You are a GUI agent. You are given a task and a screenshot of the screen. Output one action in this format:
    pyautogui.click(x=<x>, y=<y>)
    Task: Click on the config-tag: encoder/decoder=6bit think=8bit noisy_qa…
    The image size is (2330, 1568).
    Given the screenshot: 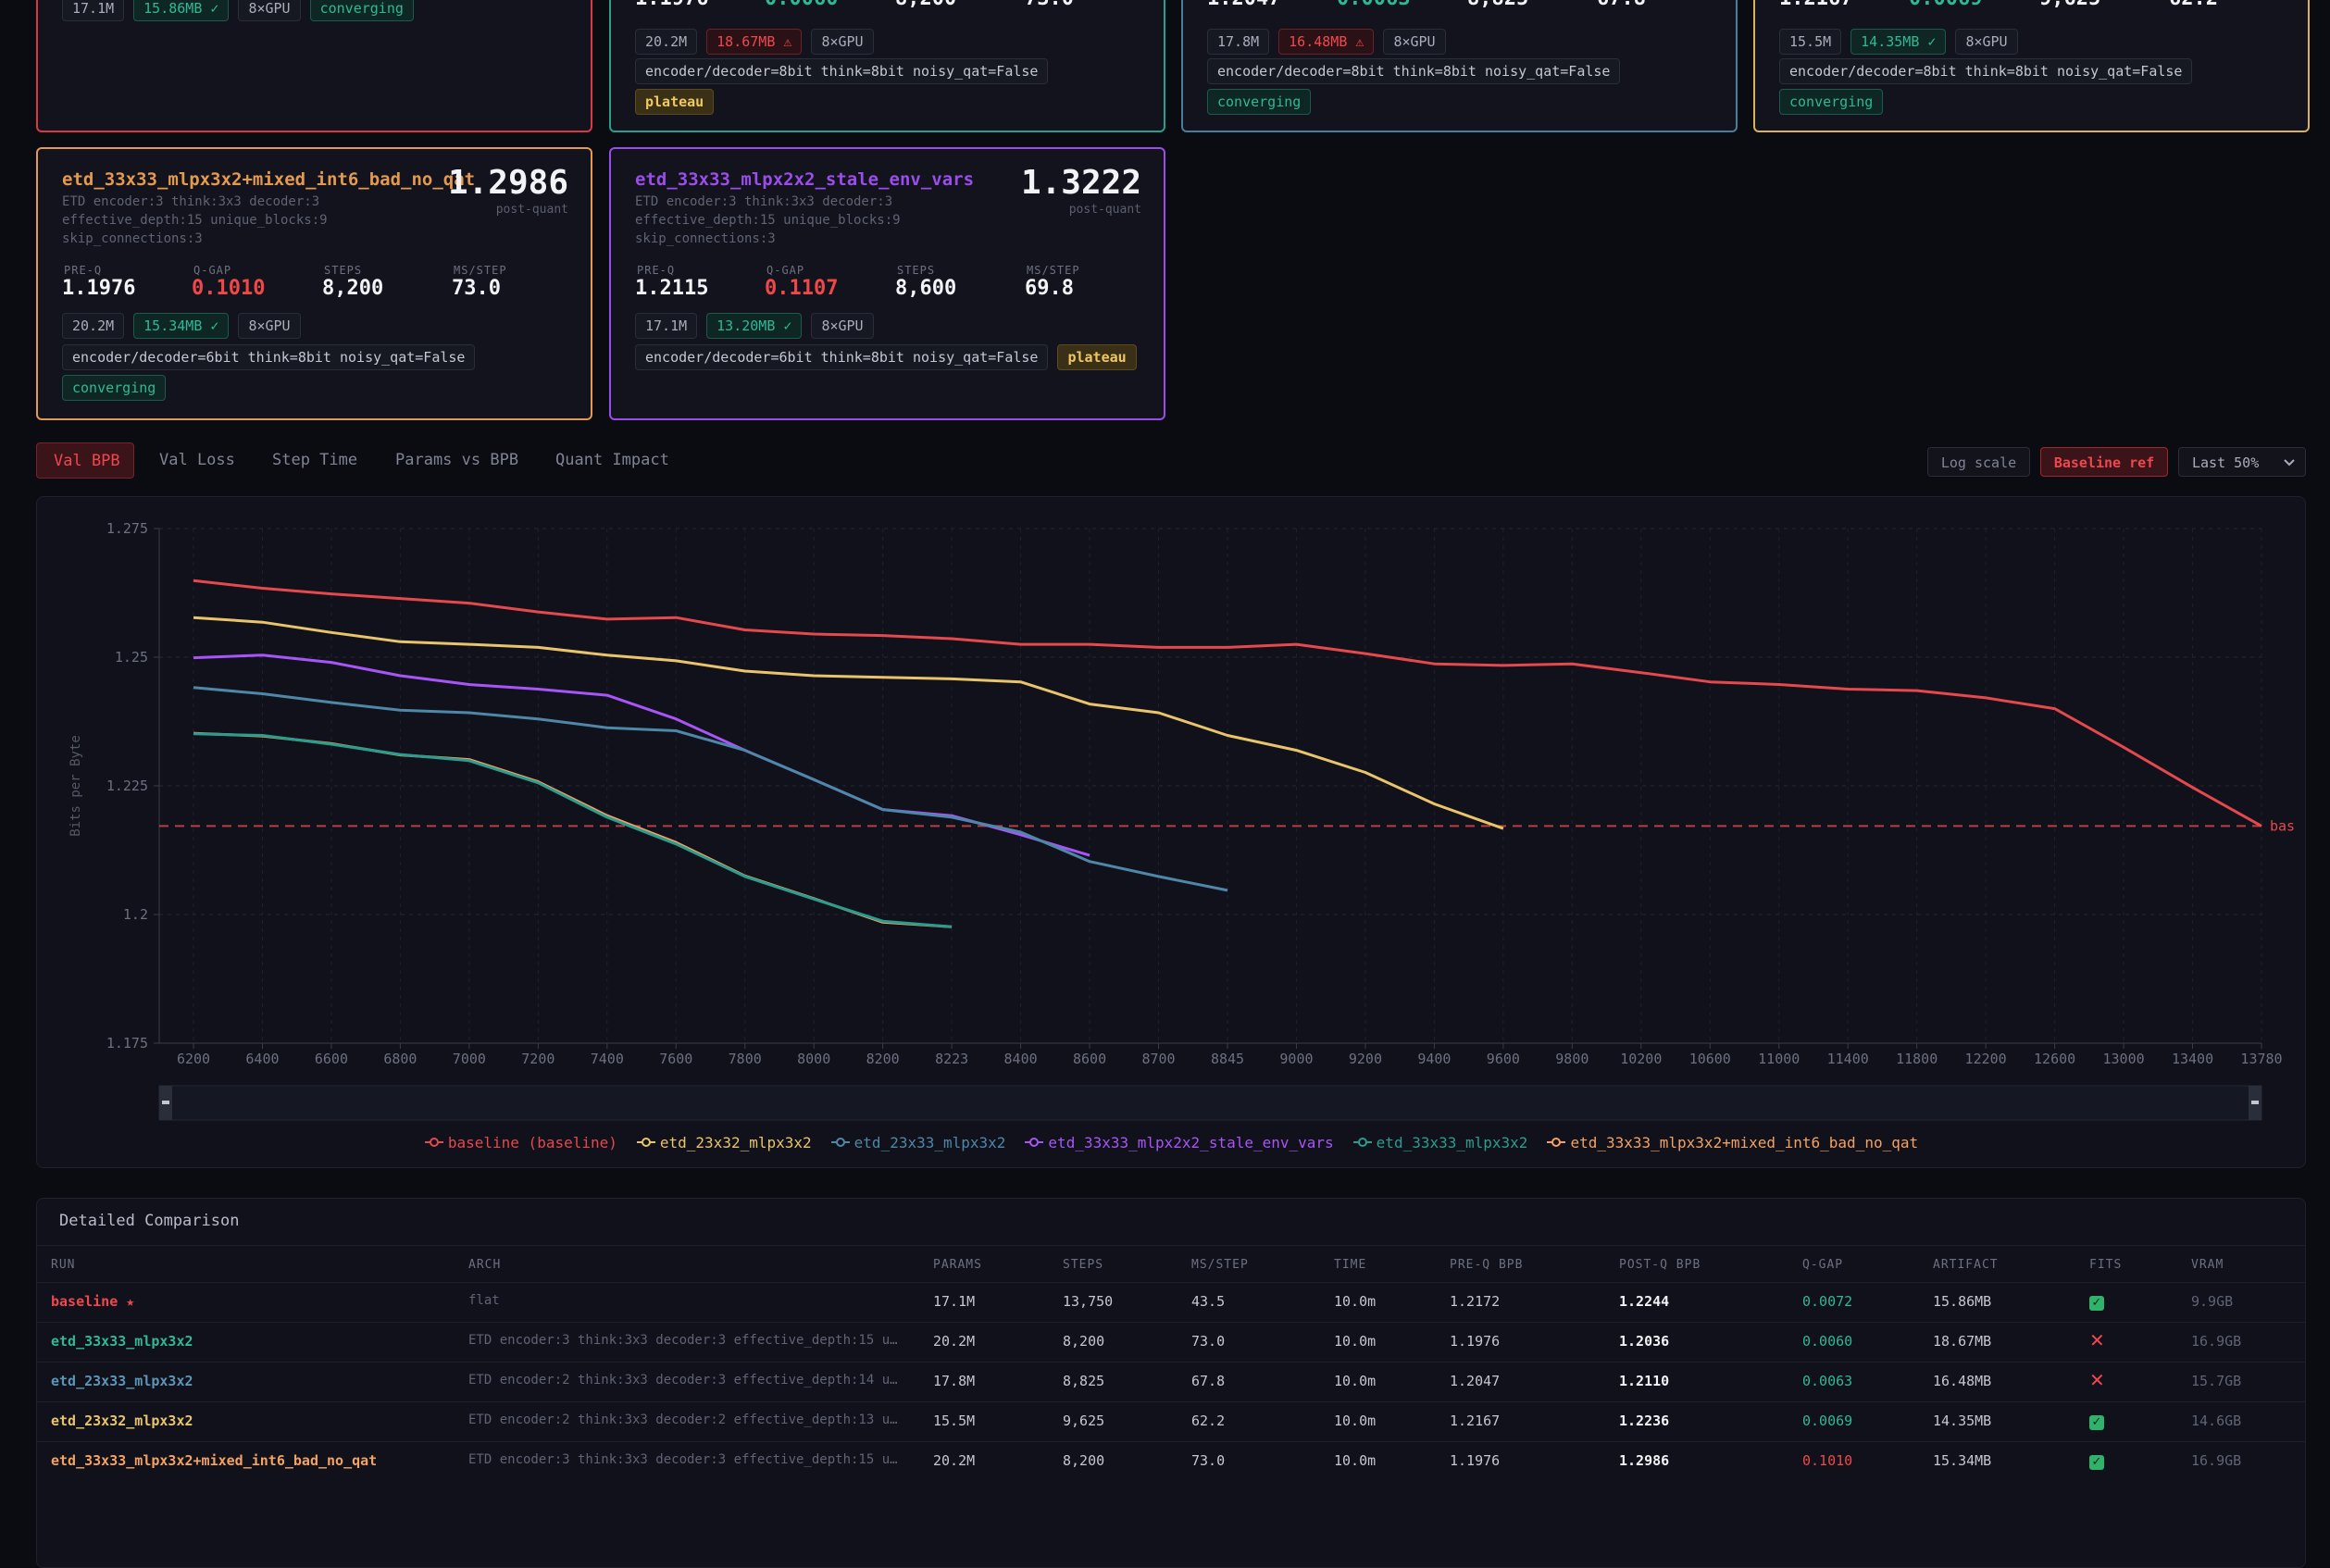 What is the action you would take?
    pyautogui.click(x=842, y=357)
    